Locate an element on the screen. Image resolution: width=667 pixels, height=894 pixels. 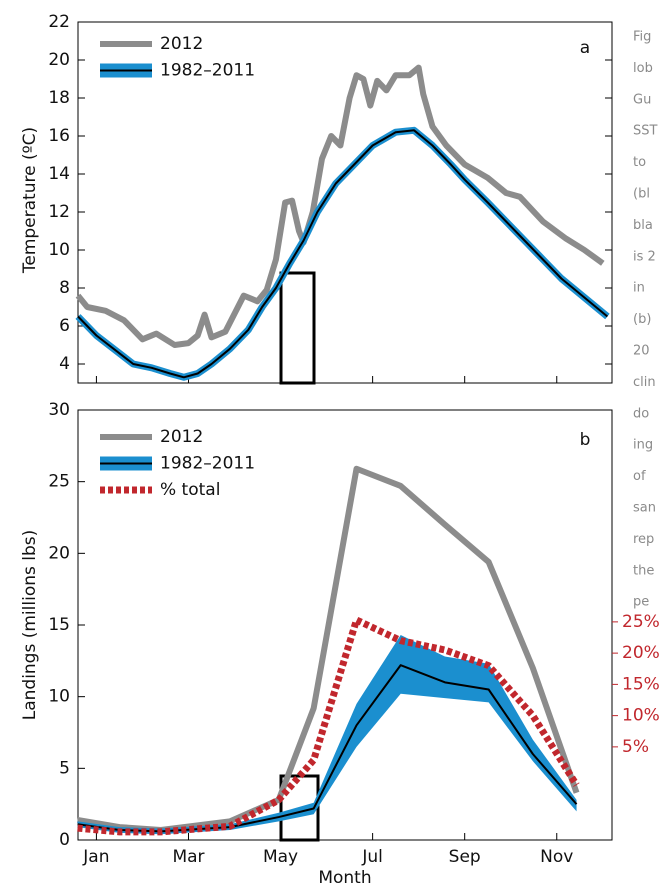
y-tick-label: 25 is located at coordinates (59, 482).